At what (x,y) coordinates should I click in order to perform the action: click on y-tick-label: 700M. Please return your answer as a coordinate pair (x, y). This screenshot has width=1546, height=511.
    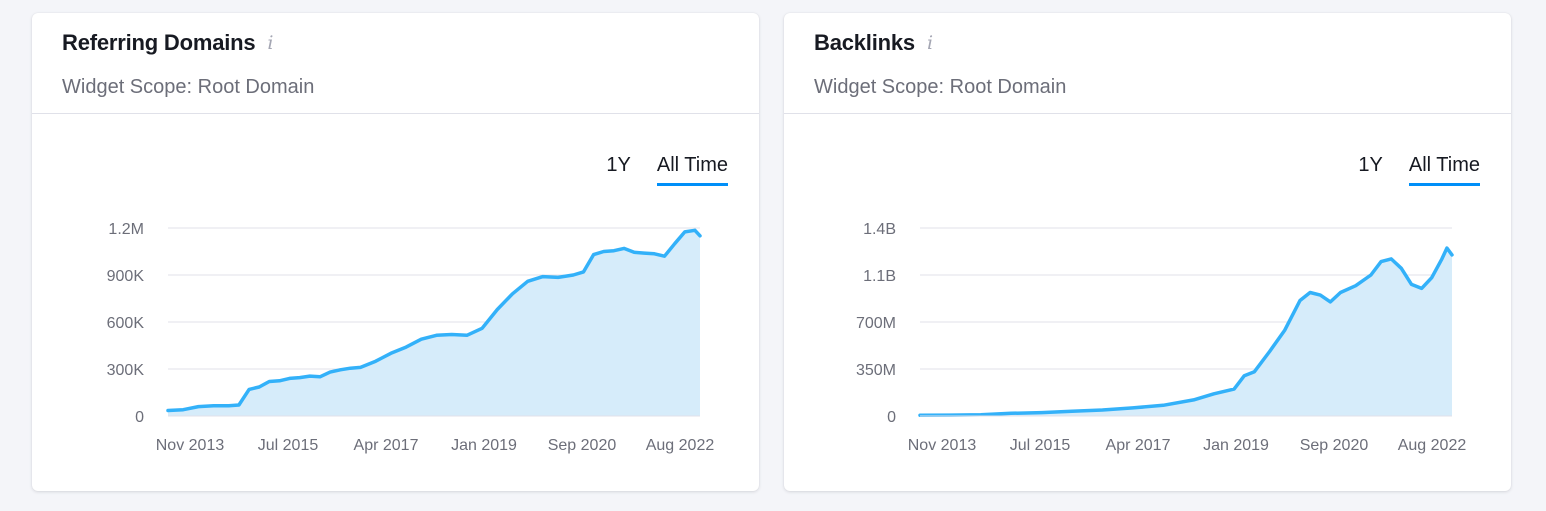
    Looking at the image, I should click on (876, 323).